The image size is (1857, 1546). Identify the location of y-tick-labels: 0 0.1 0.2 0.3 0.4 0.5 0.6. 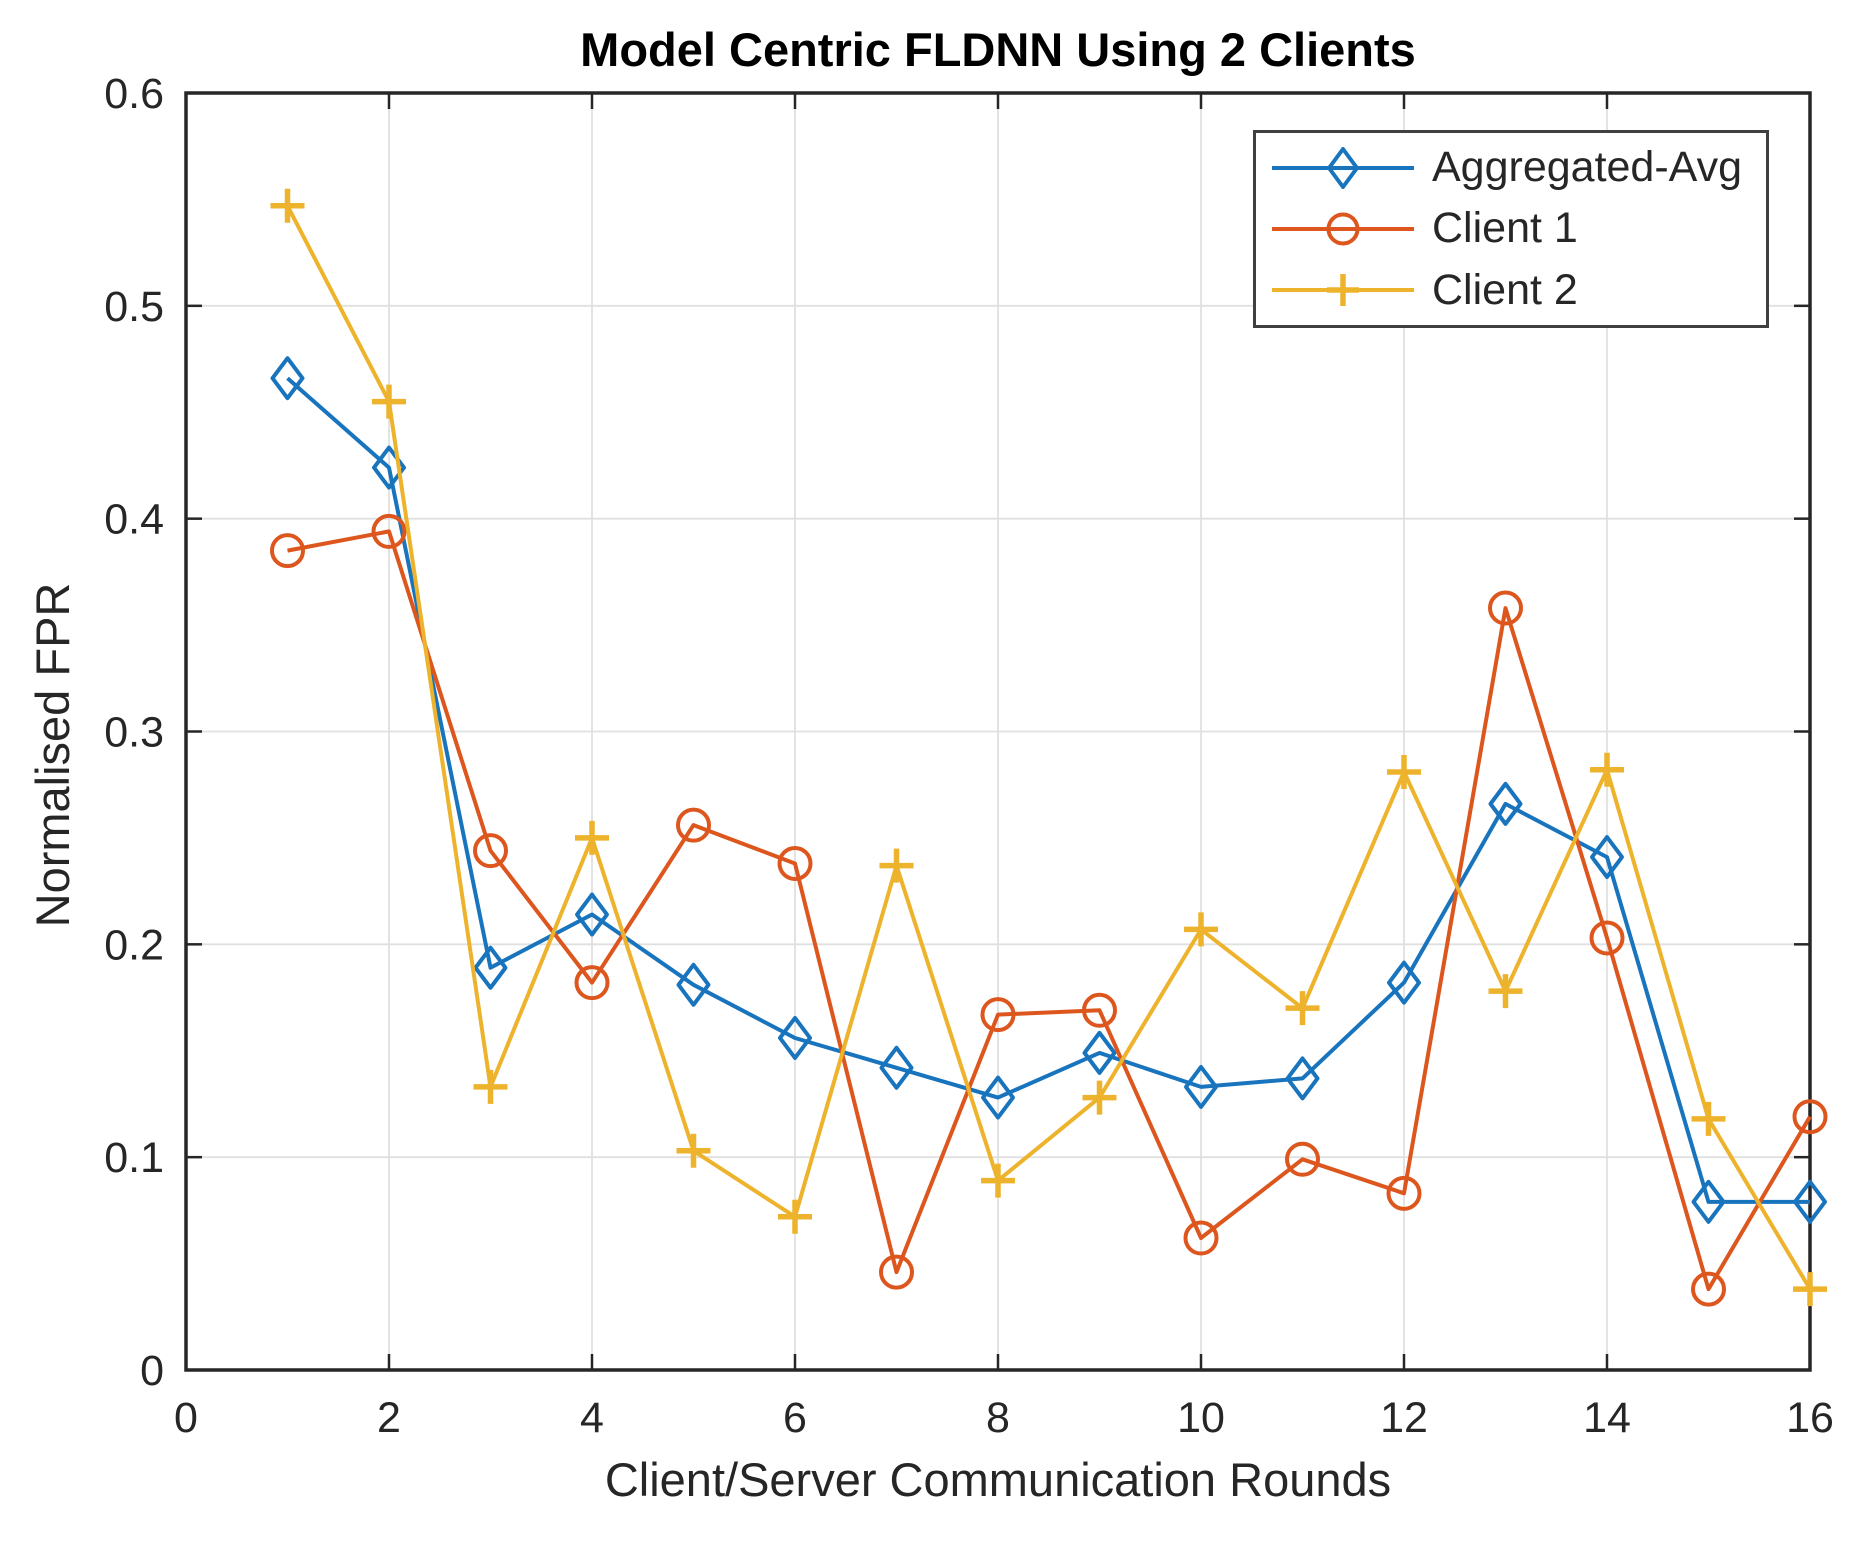
(134, 732).